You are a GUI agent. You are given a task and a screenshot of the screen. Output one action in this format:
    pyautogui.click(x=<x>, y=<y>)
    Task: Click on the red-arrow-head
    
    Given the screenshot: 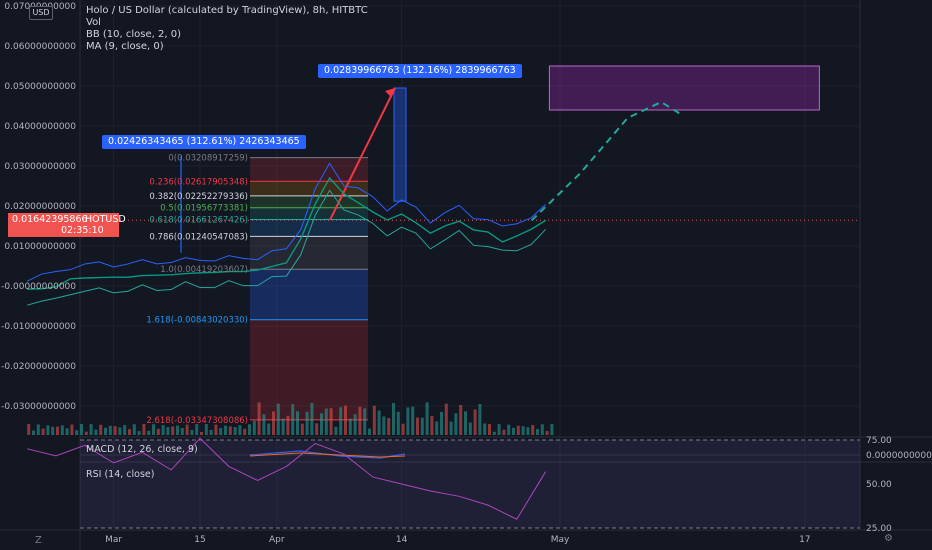 What is the action you would take?
    pyautogui.click(x=390, y=92)
    